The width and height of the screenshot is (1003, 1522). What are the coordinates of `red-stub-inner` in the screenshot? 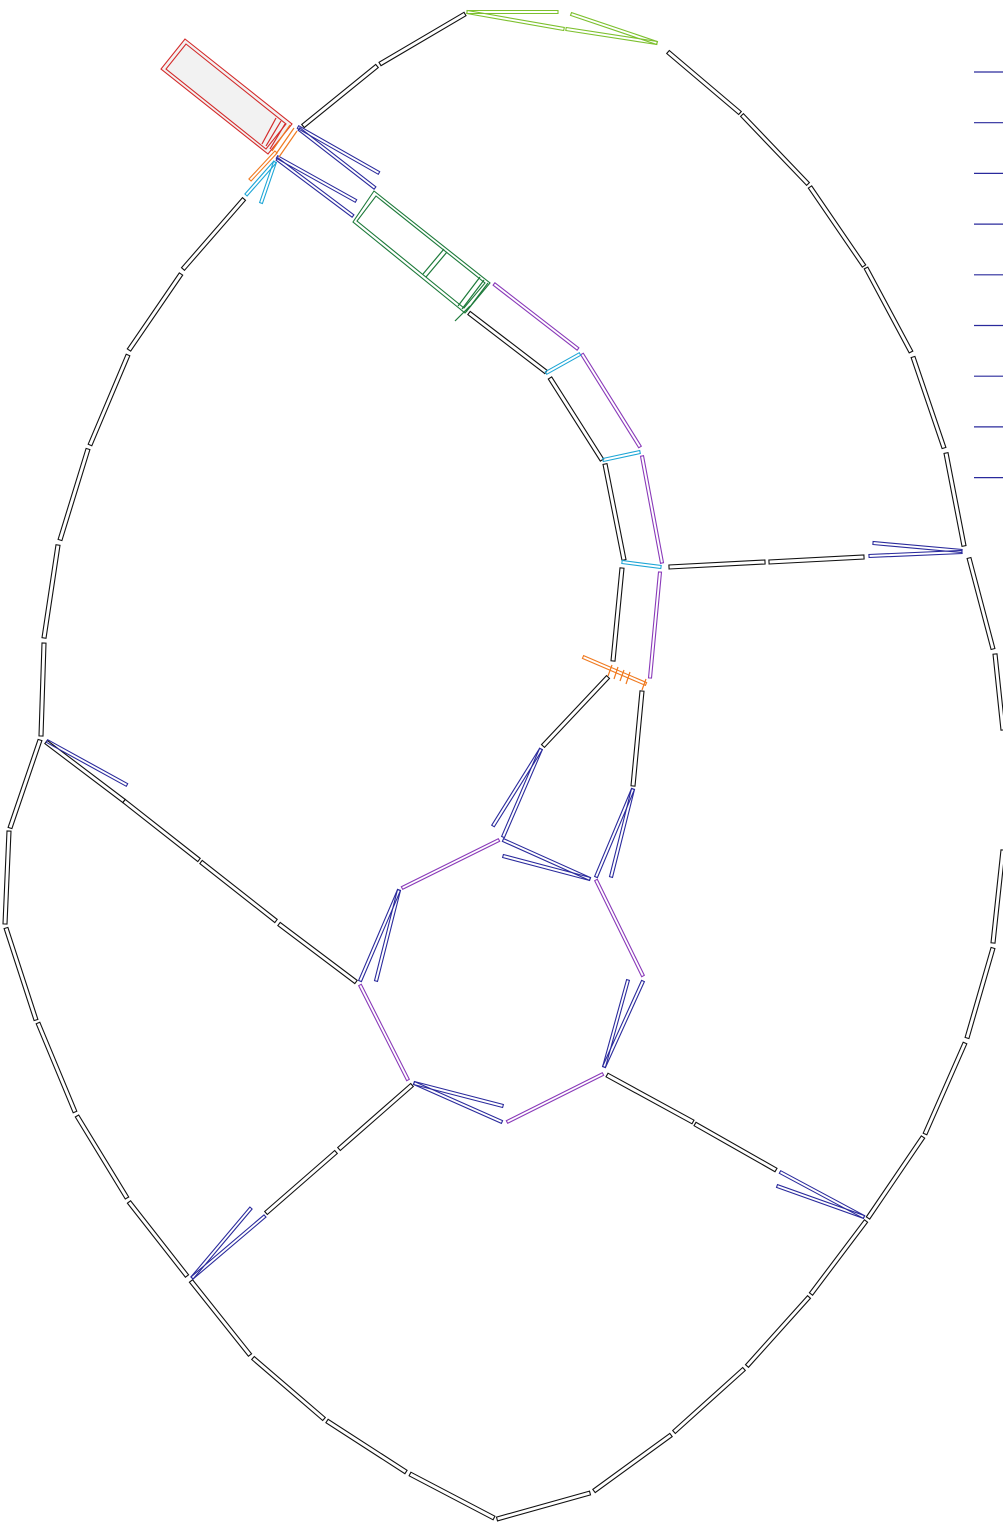 It's located at (226, 96).